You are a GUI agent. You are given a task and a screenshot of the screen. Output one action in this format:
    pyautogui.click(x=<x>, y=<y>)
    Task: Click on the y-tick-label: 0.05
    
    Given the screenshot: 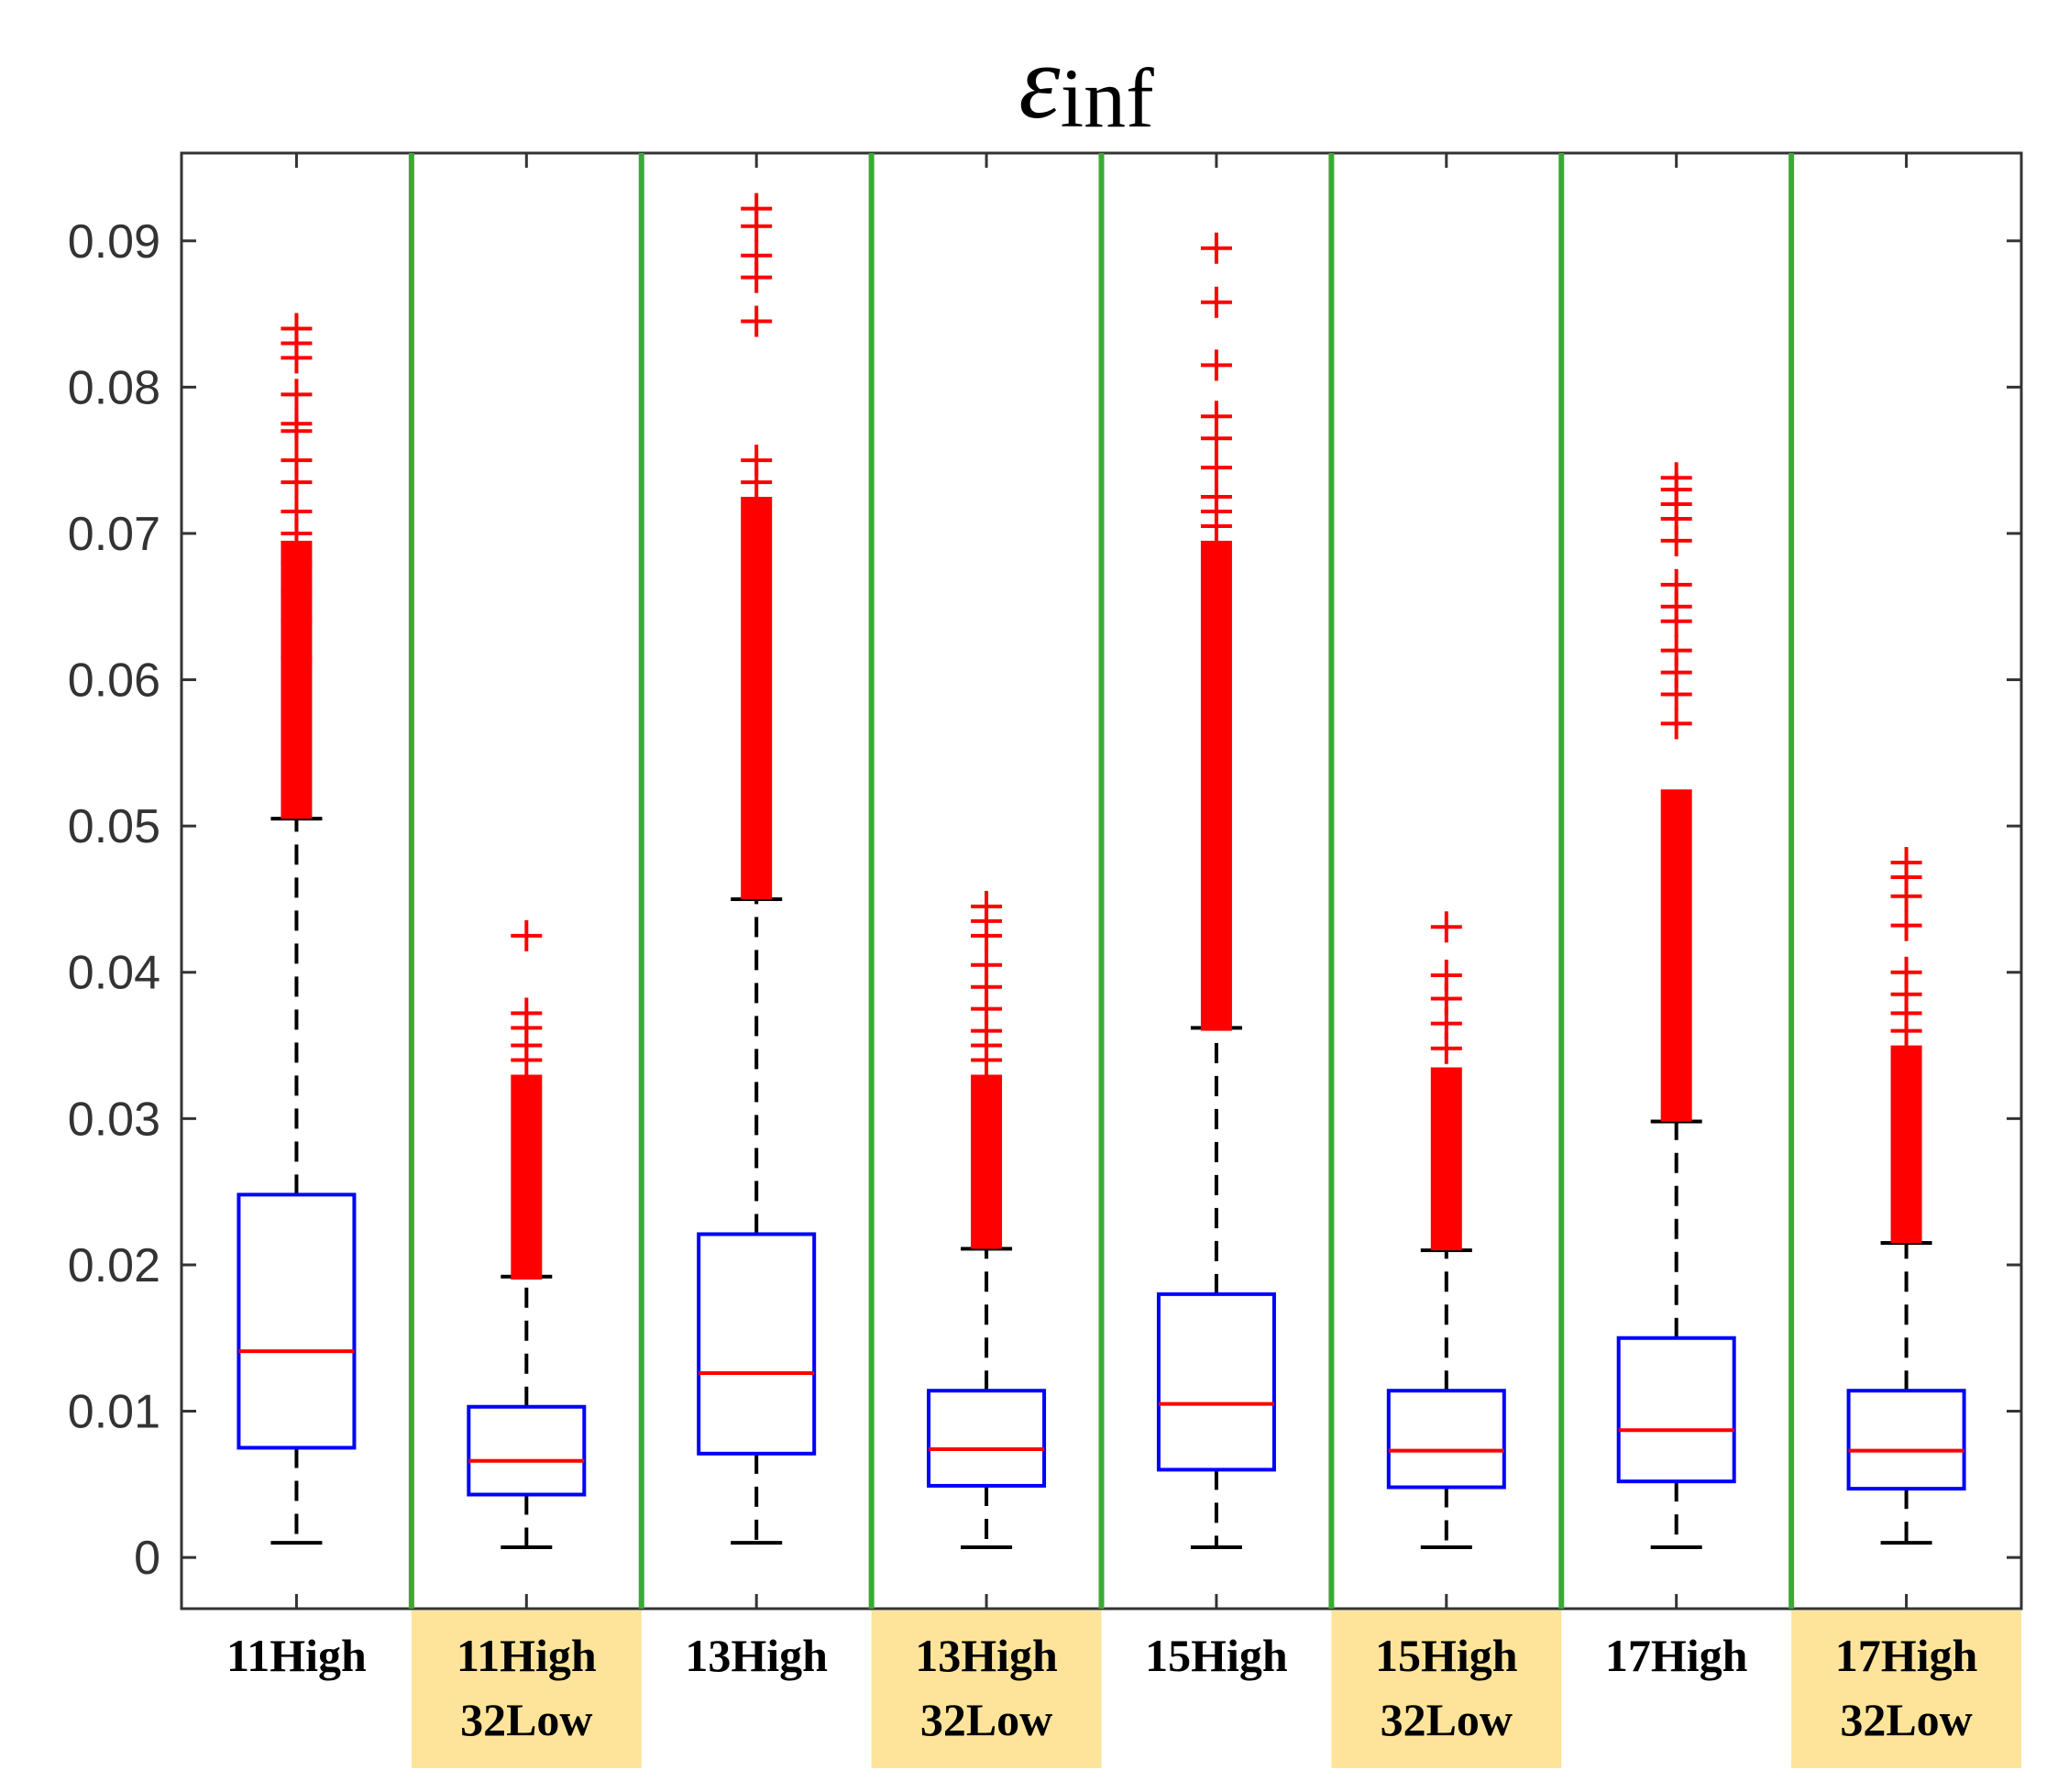 What is the action you would take?
    pyautogui.click(x=114, y=826)
    